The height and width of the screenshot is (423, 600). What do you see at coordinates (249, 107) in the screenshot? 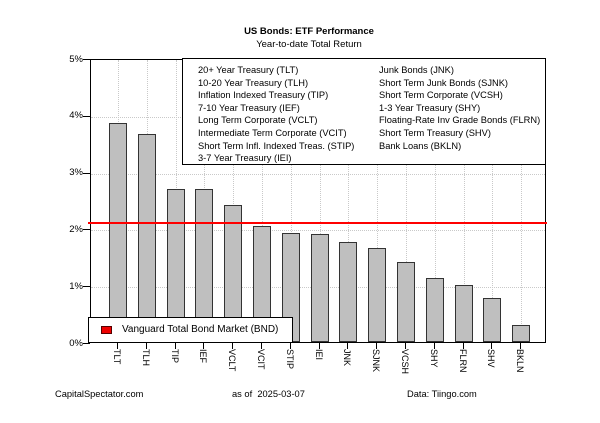
I see `etf-legend-item: 7-10 Year Treasury (IEF)` at bounding box center [249, 107].